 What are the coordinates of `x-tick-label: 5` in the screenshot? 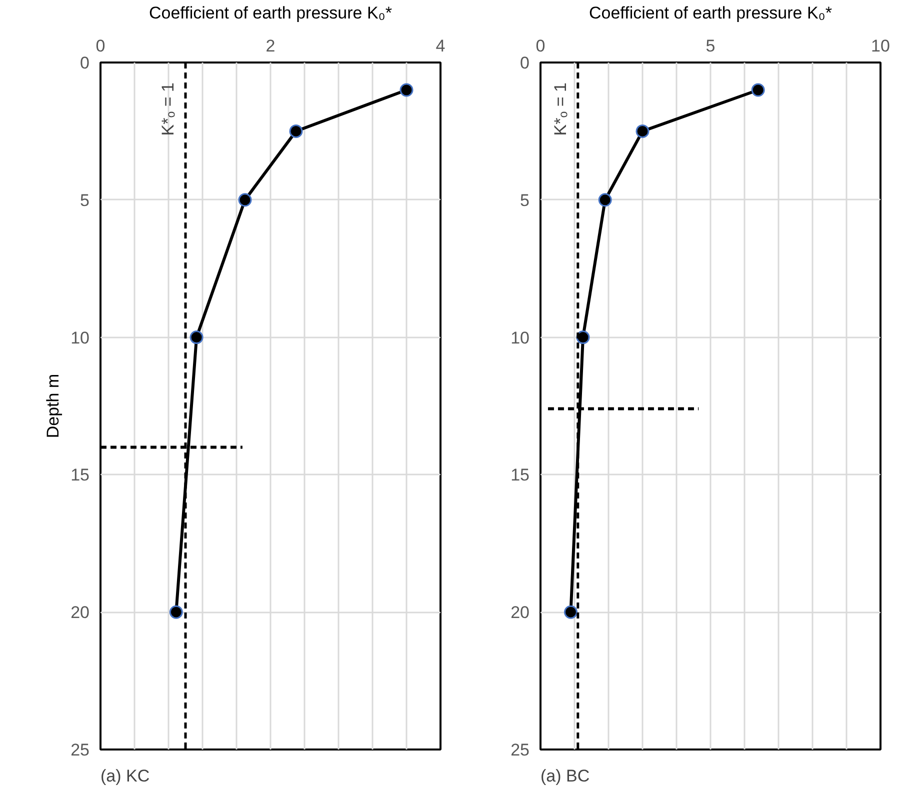 It's located at (711, 46).